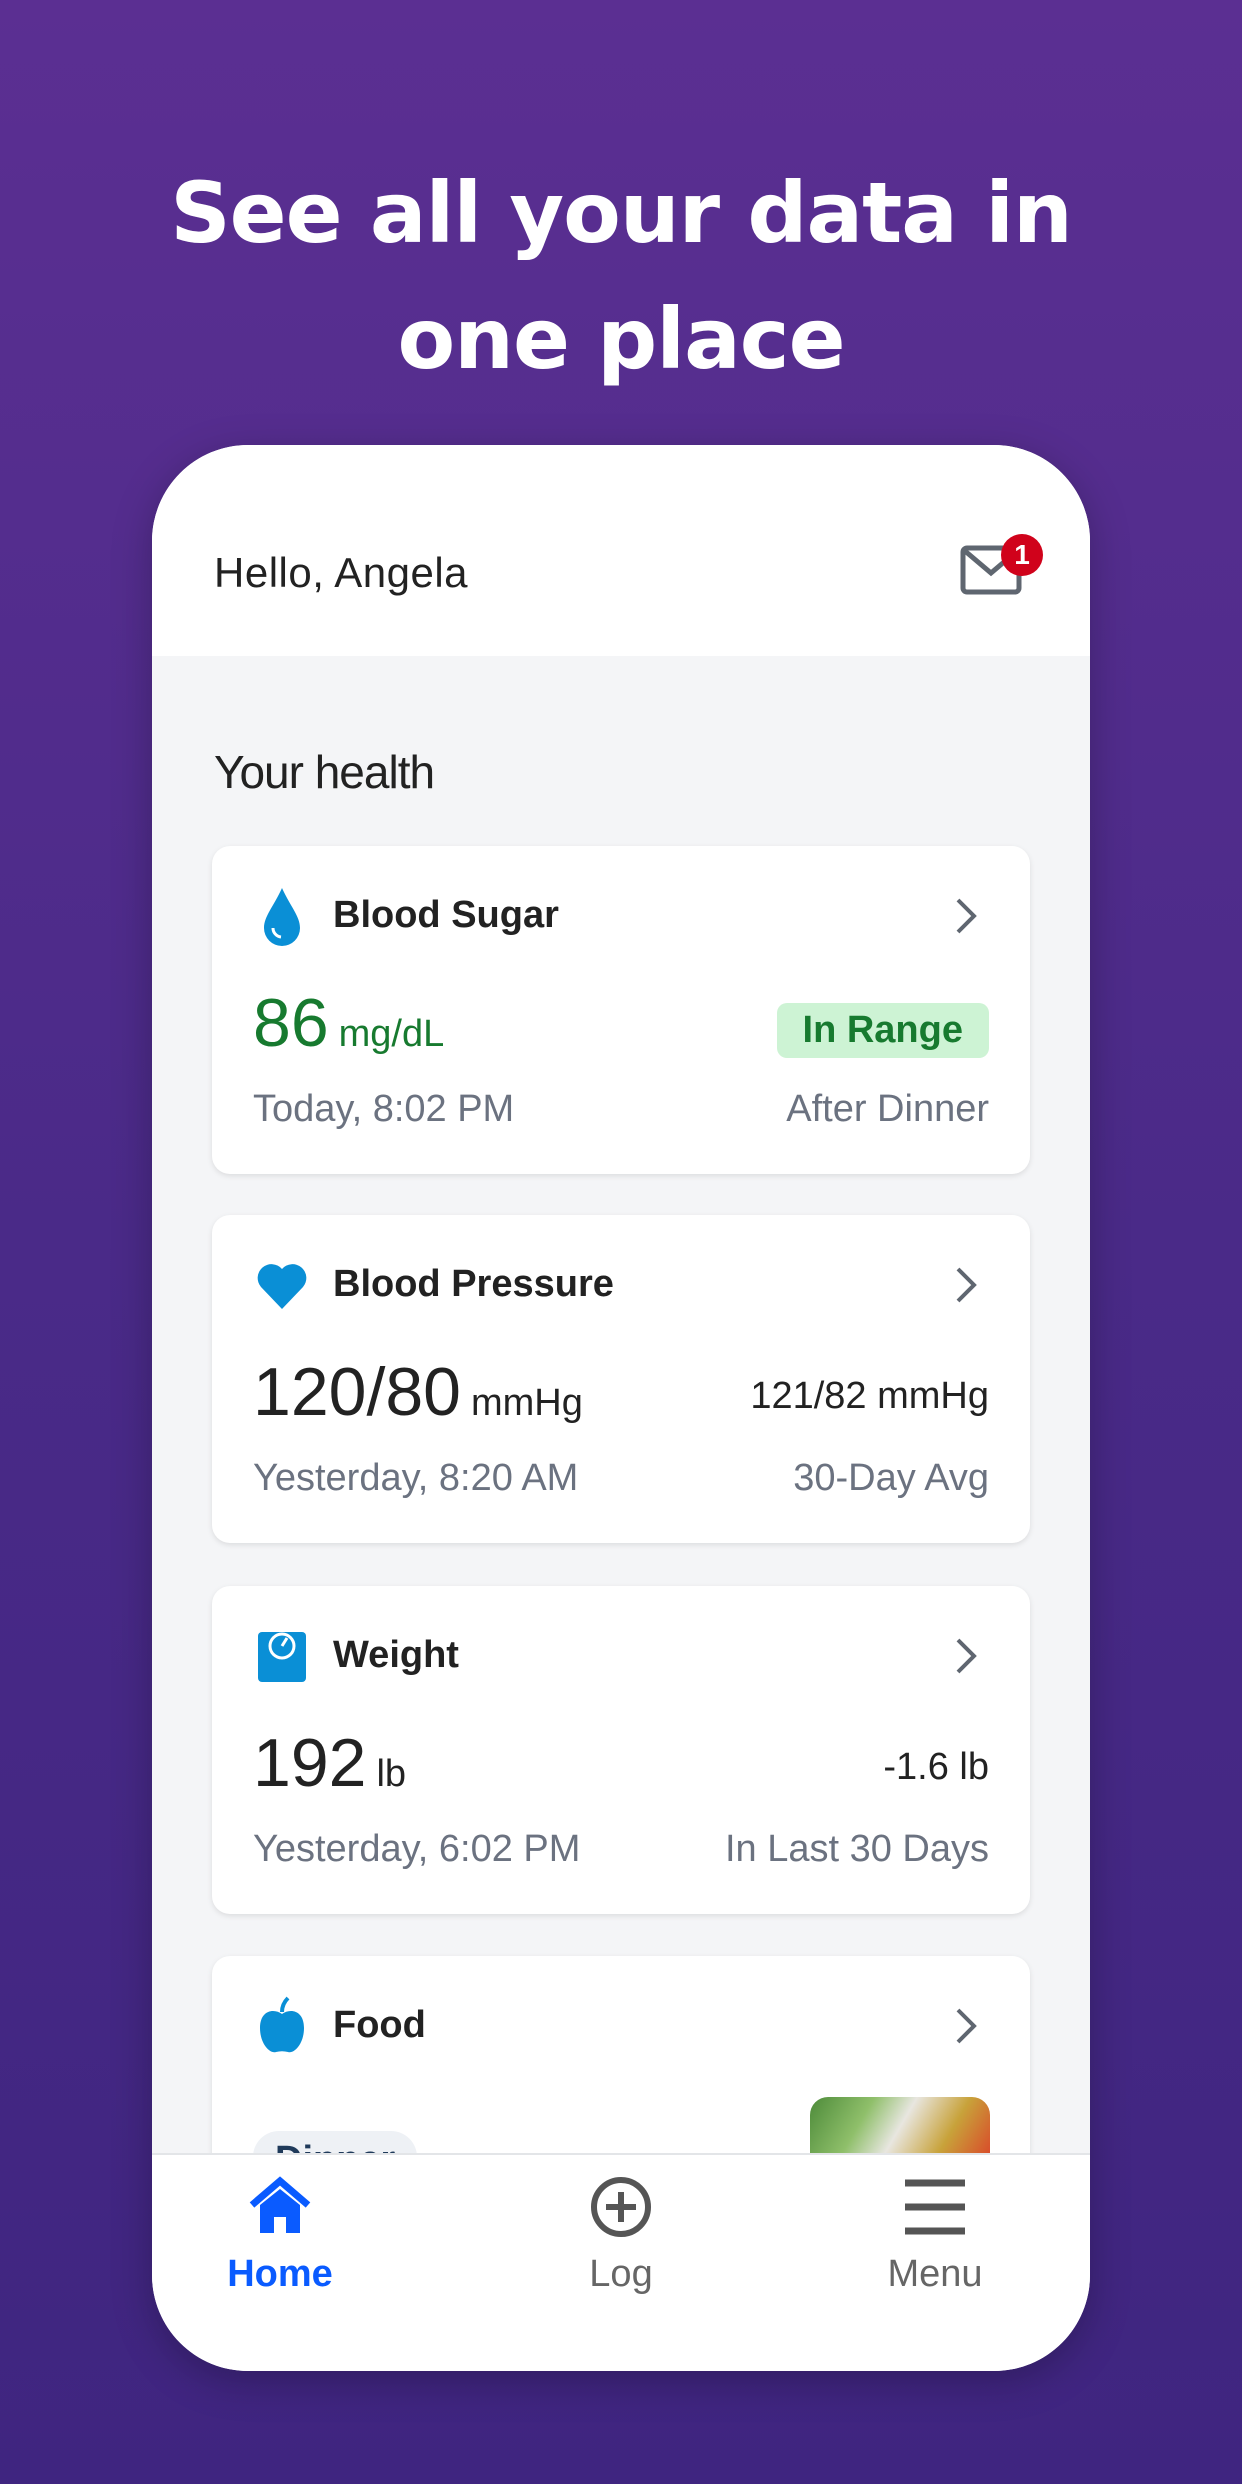  What do you see at coordinates (280, 2274) in the screenshot?
I see `nav-label: Home` at bounding box center [280, 2274].